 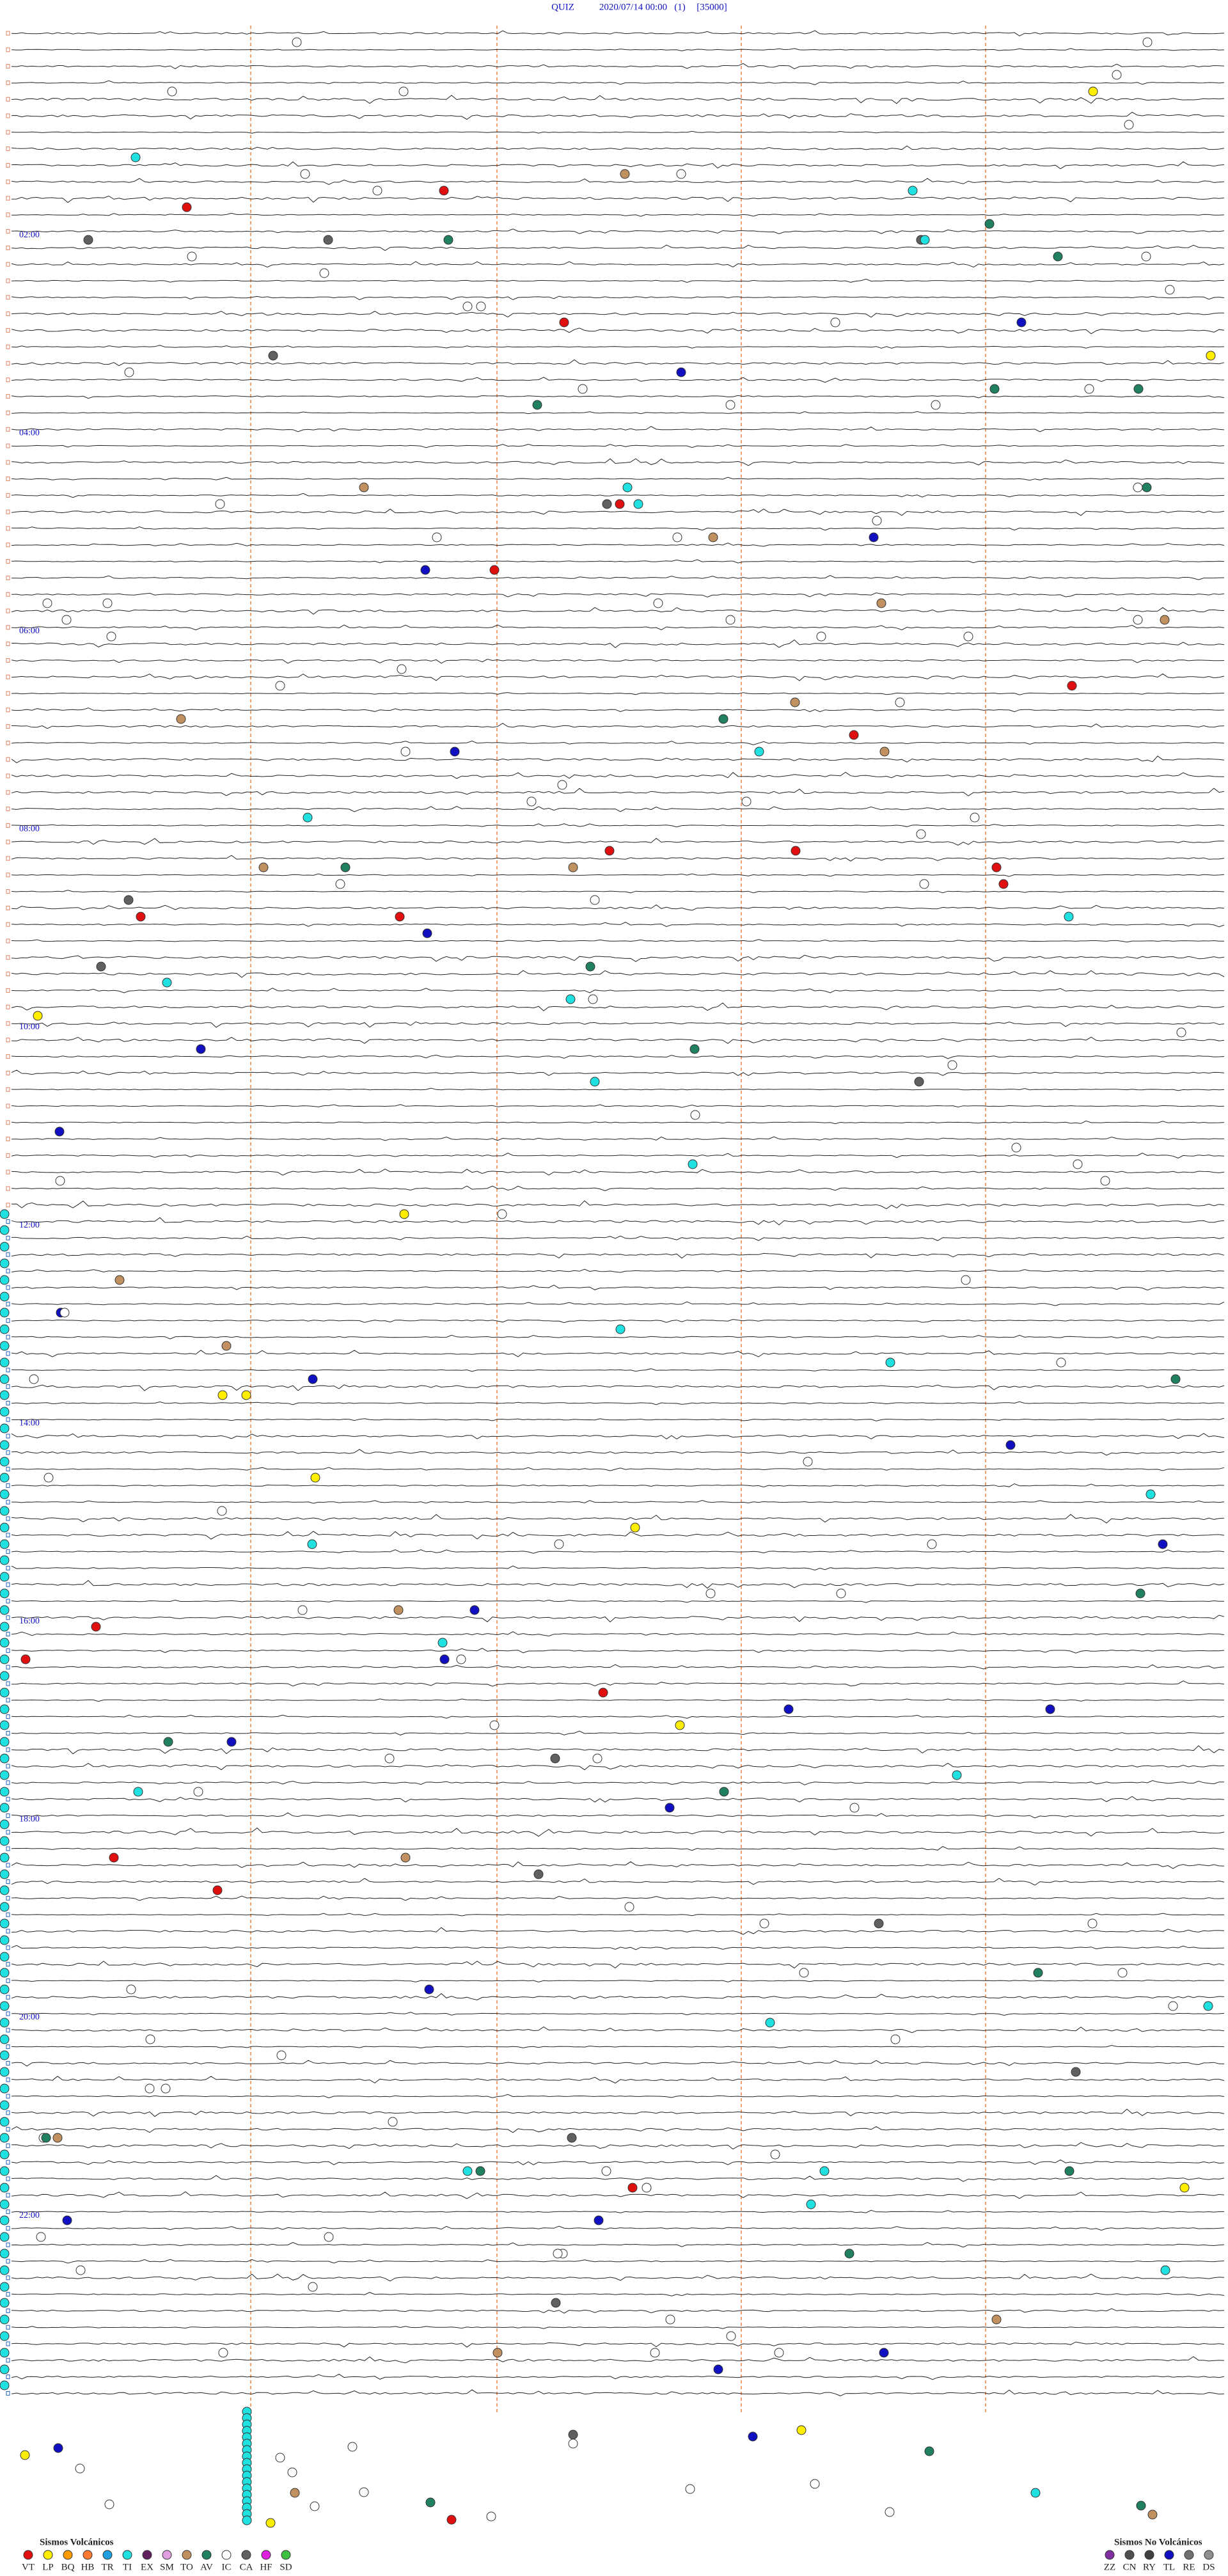 I want to click on legend-swatch, so click(x=1149, y=2555).